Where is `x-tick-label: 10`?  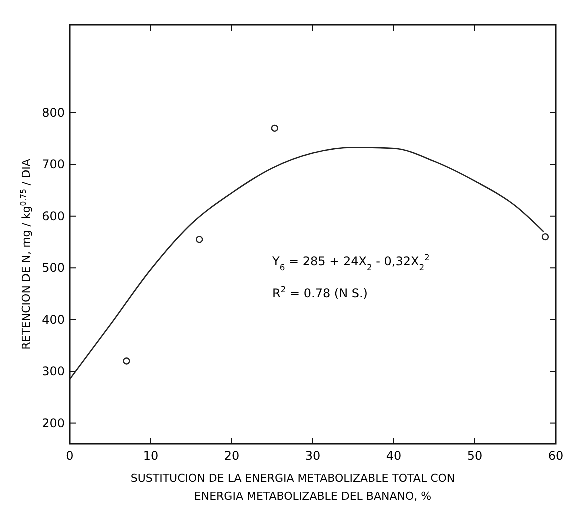
x-tick-label: 10 is located at coordinates (151, 456).